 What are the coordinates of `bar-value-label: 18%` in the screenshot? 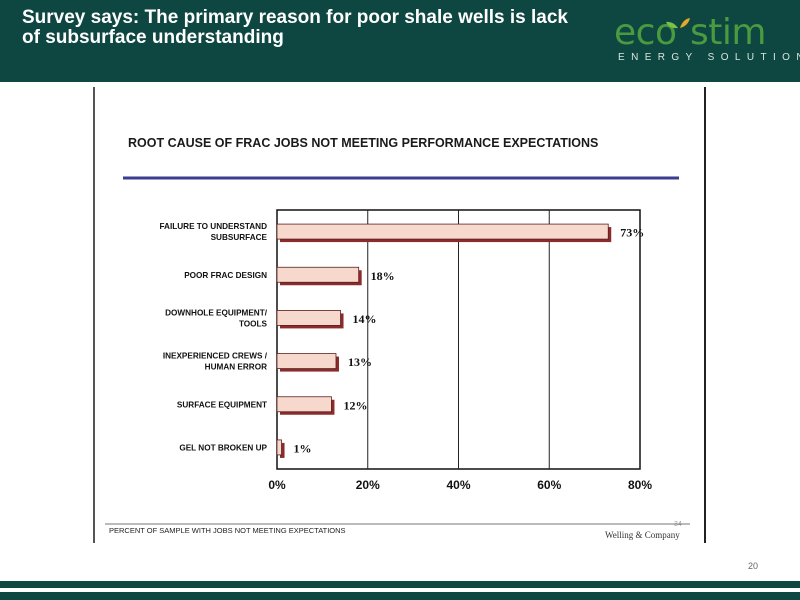 It's located at (383, 276).